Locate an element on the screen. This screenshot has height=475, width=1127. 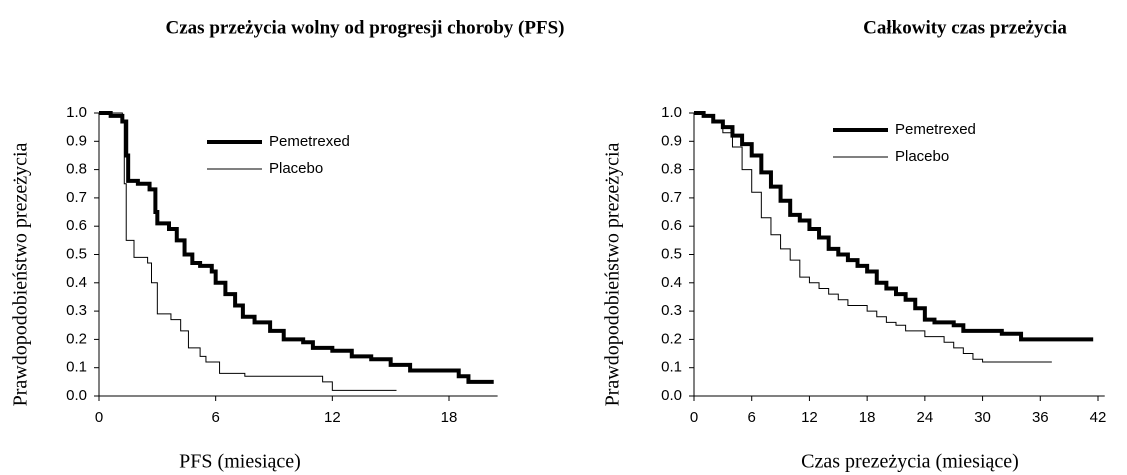
x-tick-label: 36 is located at coordinates (1040, 417).